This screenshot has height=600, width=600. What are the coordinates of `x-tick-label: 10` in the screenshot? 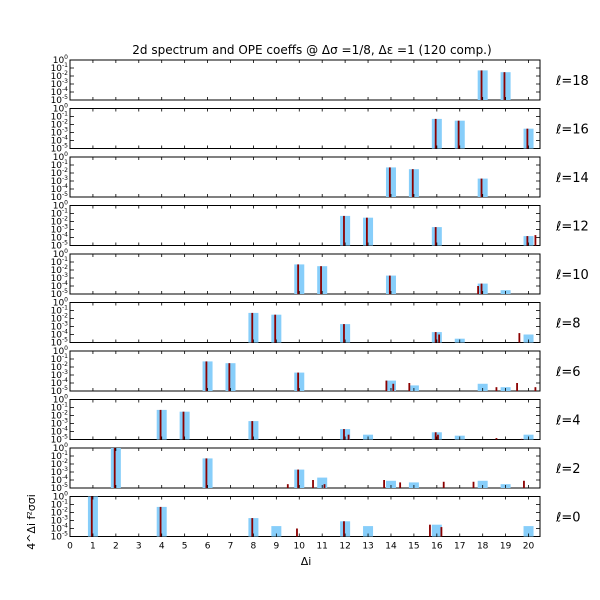 It's located at (300, 547).